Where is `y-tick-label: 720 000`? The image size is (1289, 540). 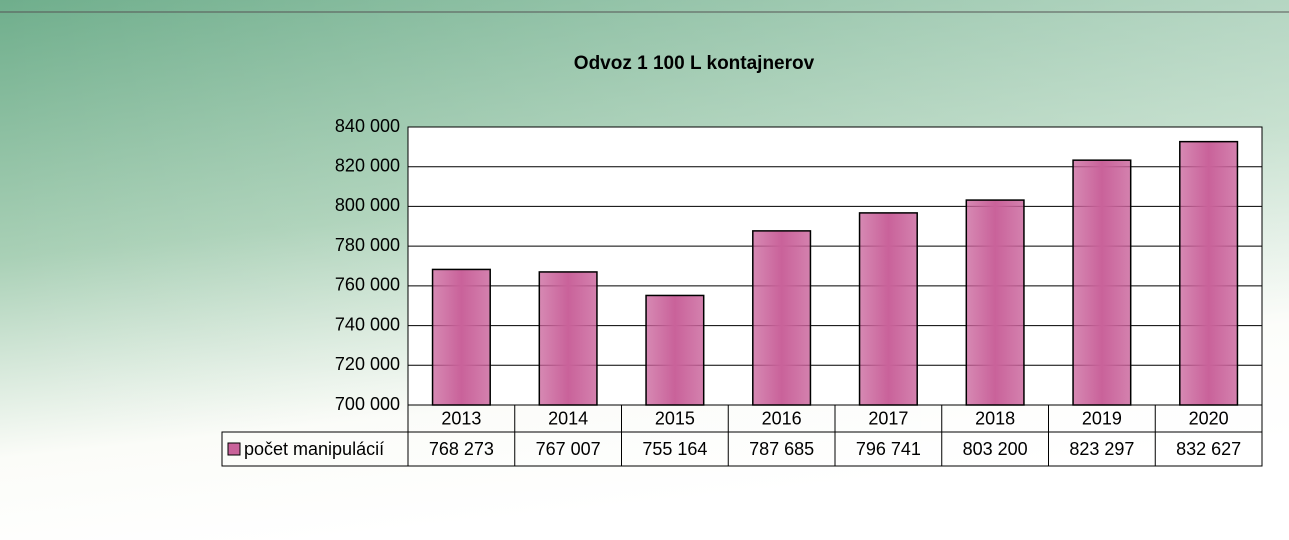
y-tick-label: 720 000 is located at coordinates (367, 364).